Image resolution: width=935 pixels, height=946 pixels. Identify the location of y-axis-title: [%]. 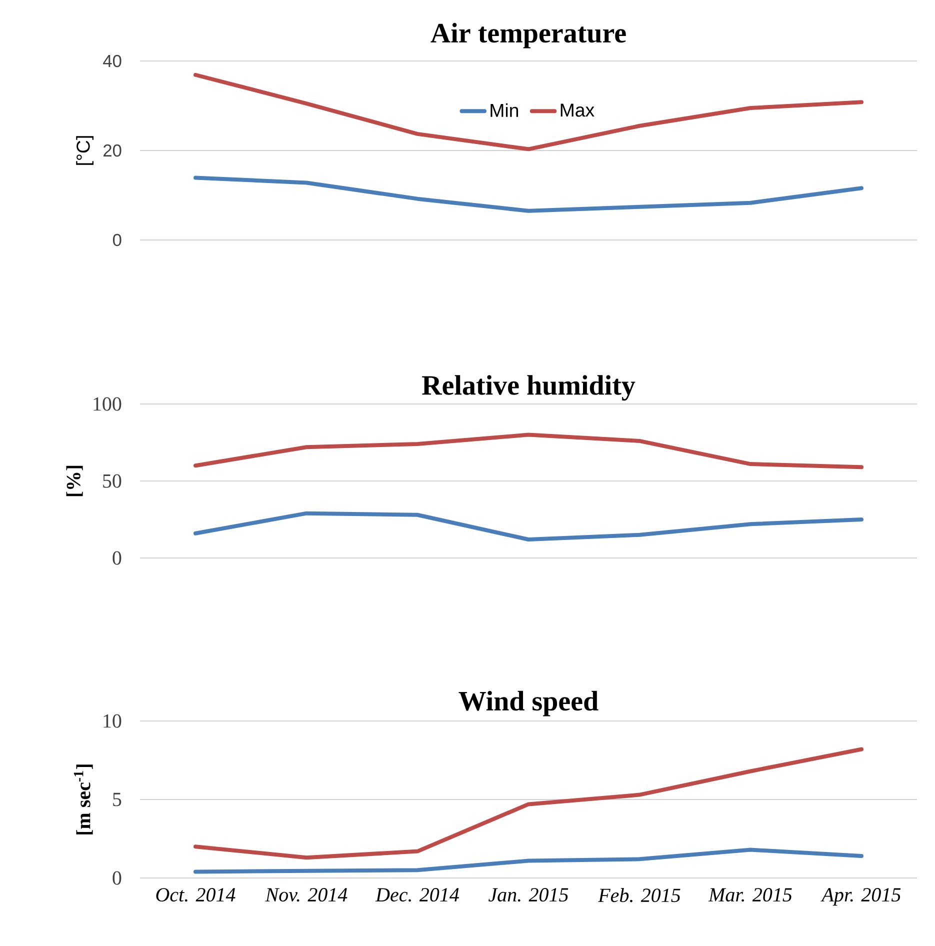
(74, 481).